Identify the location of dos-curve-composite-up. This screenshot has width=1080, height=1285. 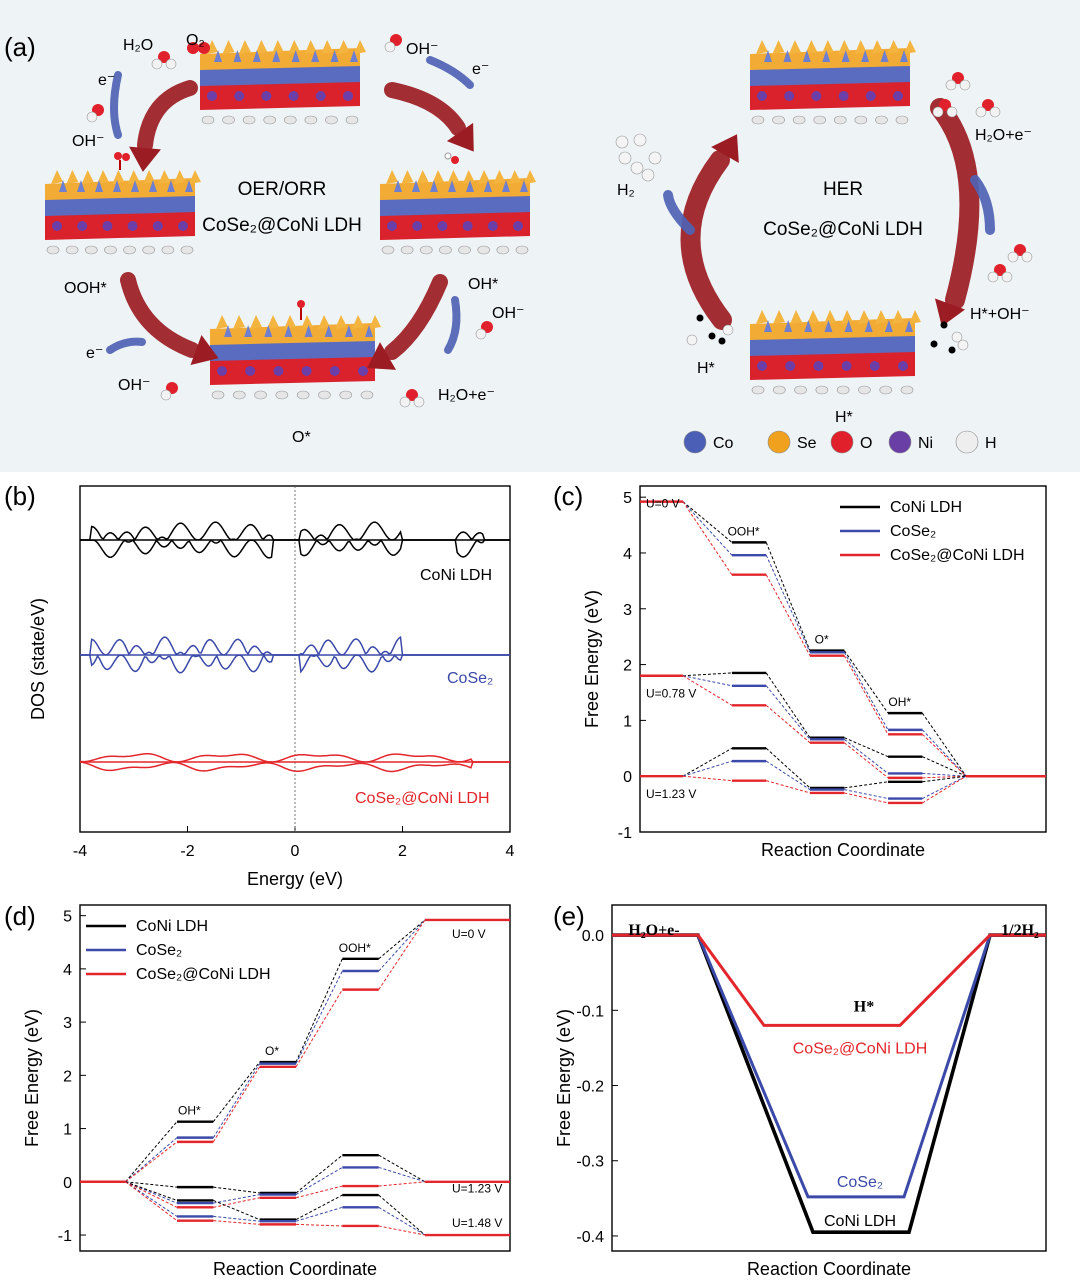
(294, 758).